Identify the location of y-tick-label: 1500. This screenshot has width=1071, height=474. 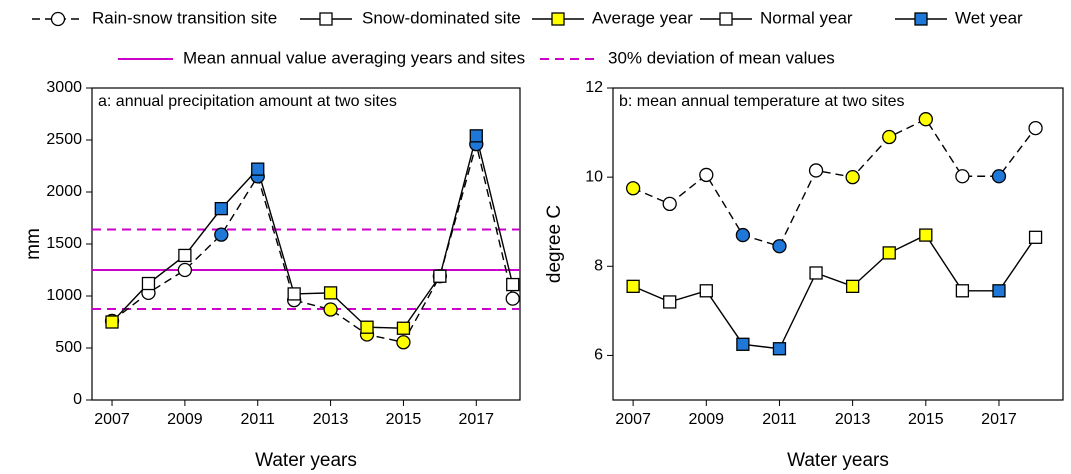
(64, 243).